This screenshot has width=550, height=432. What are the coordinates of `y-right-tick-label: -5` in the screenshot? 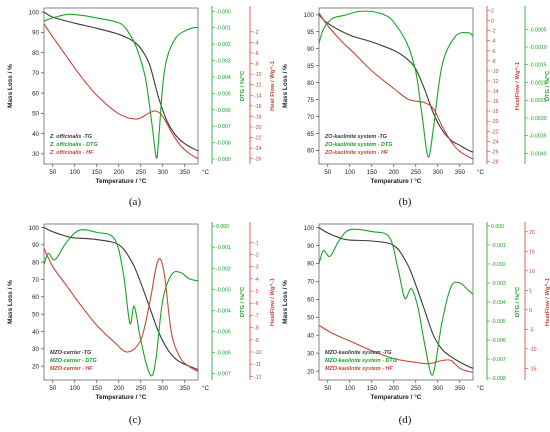 It's located at (256, 292).